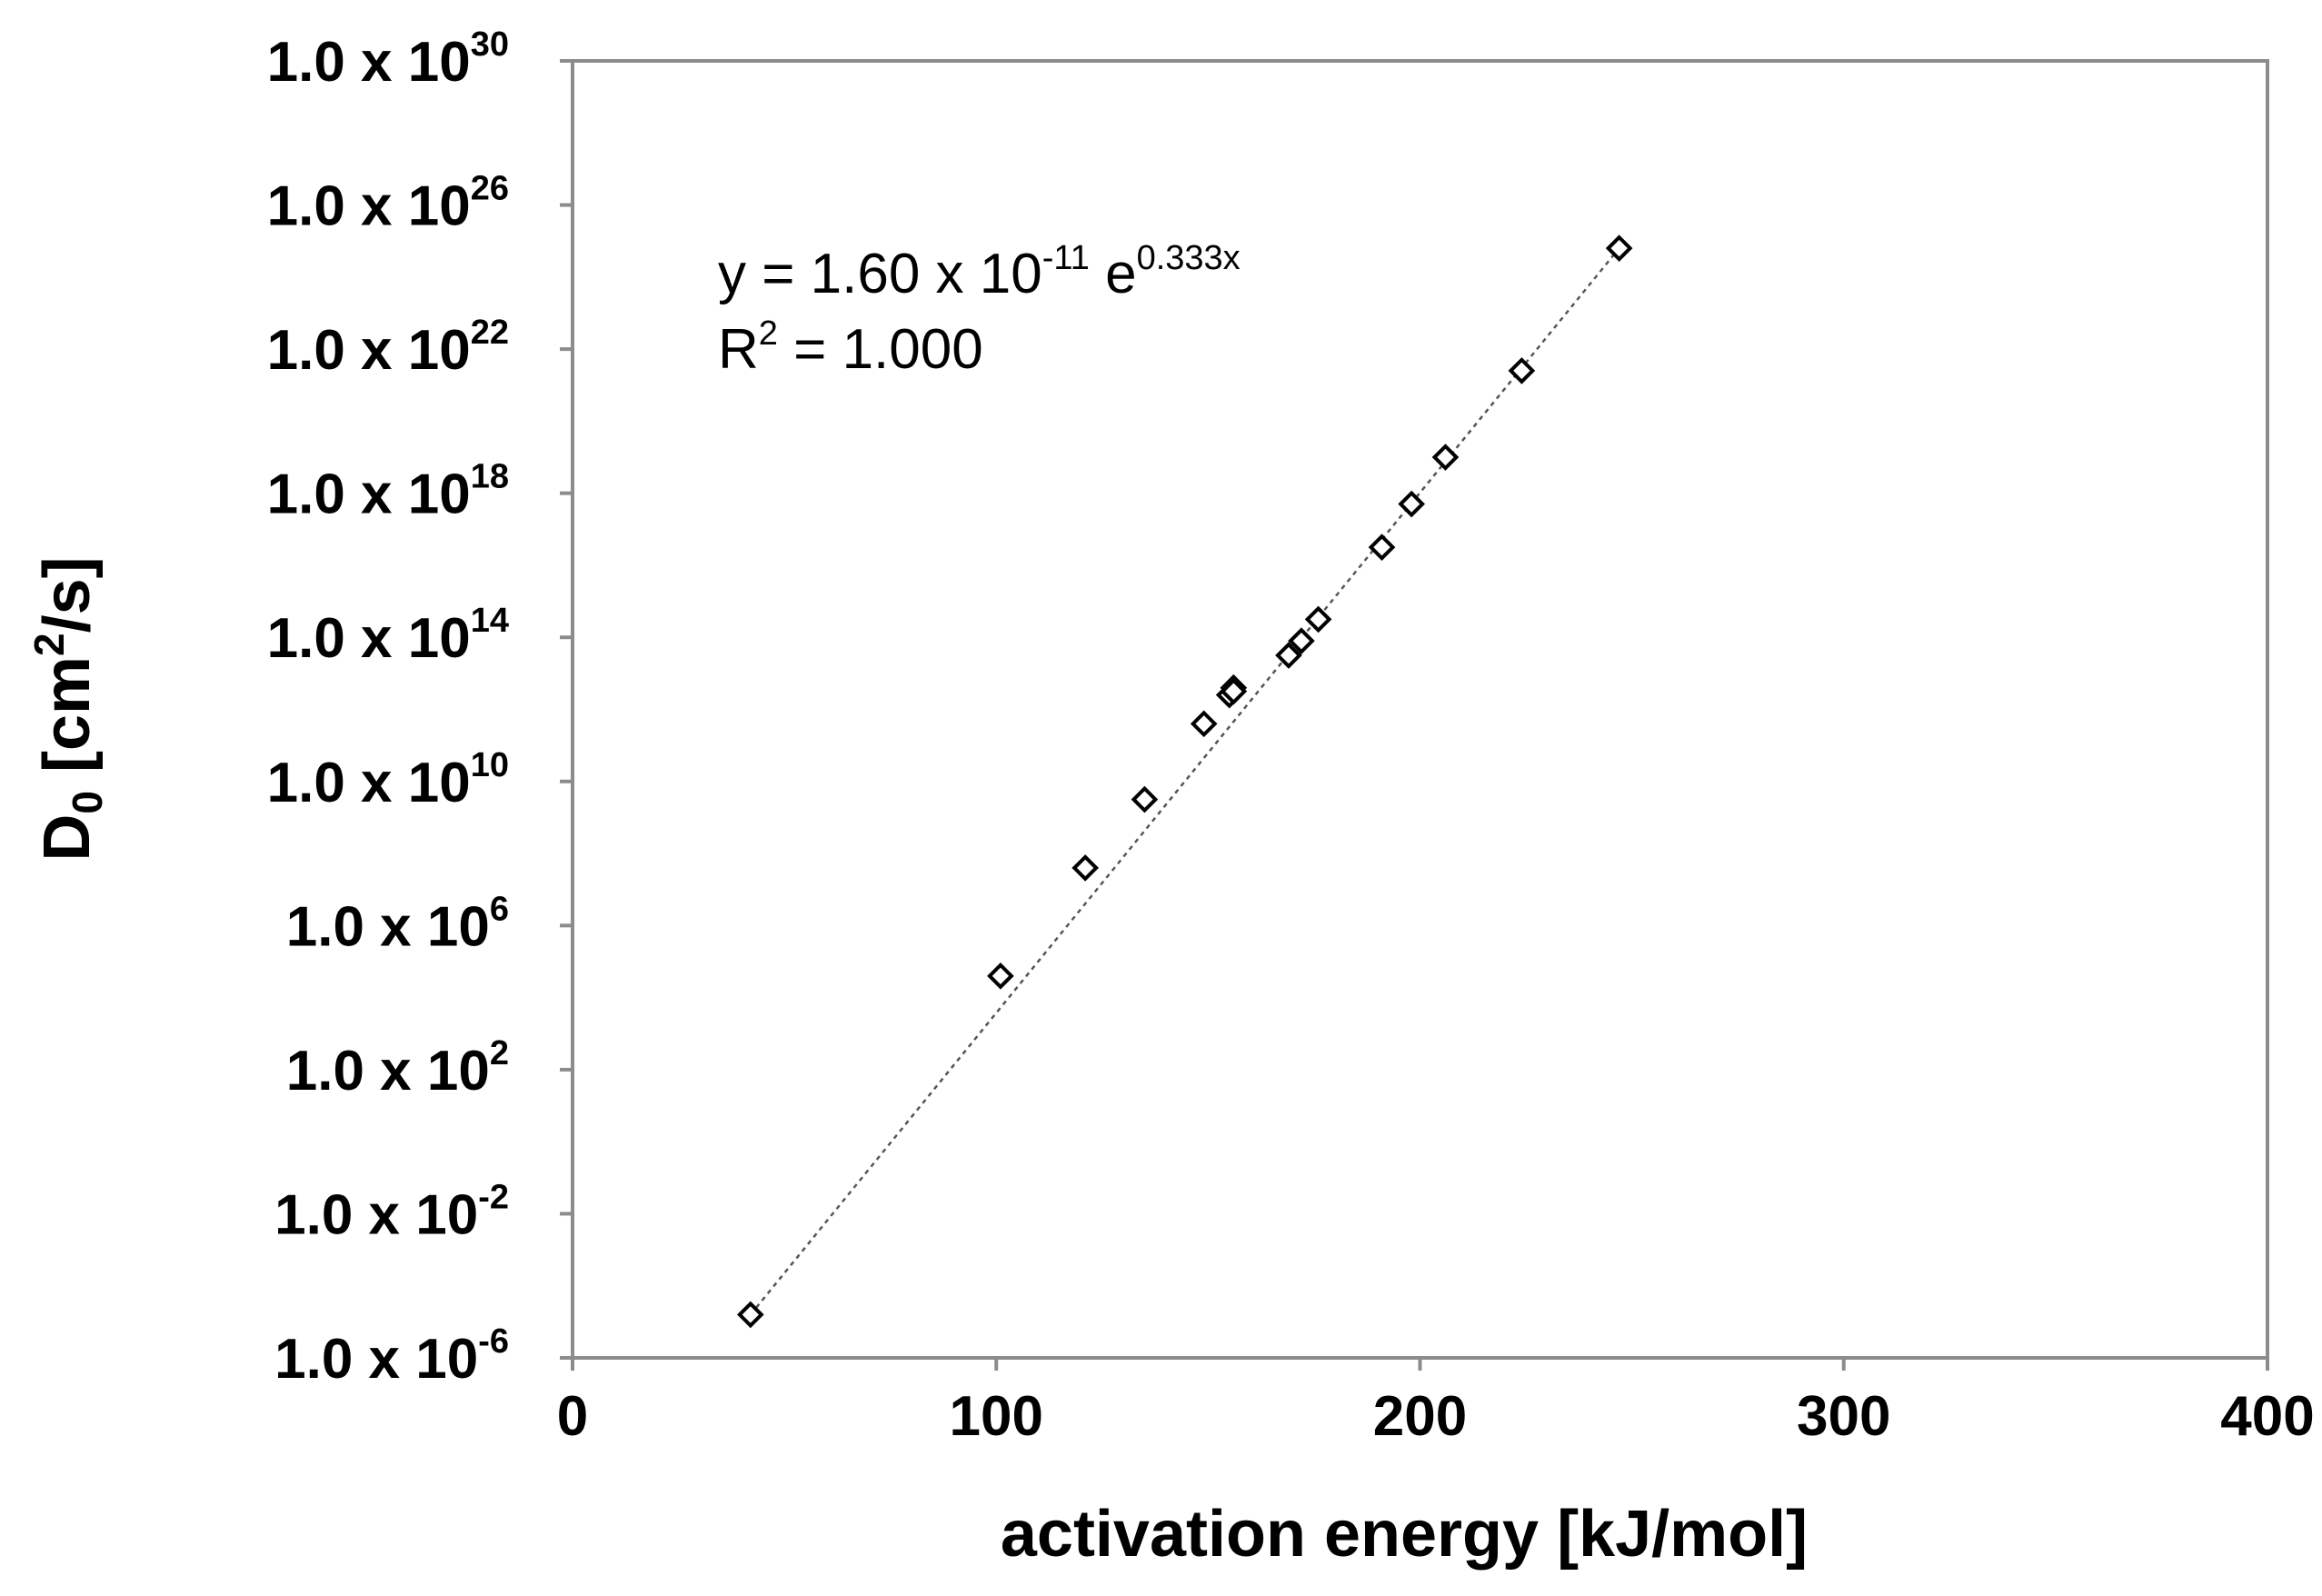  What do you see at coordinates (391, 1212) in the screenshot?
I see `y-tick-label: 1.0 x 10⁻²` at bounding box center [391, 1212].